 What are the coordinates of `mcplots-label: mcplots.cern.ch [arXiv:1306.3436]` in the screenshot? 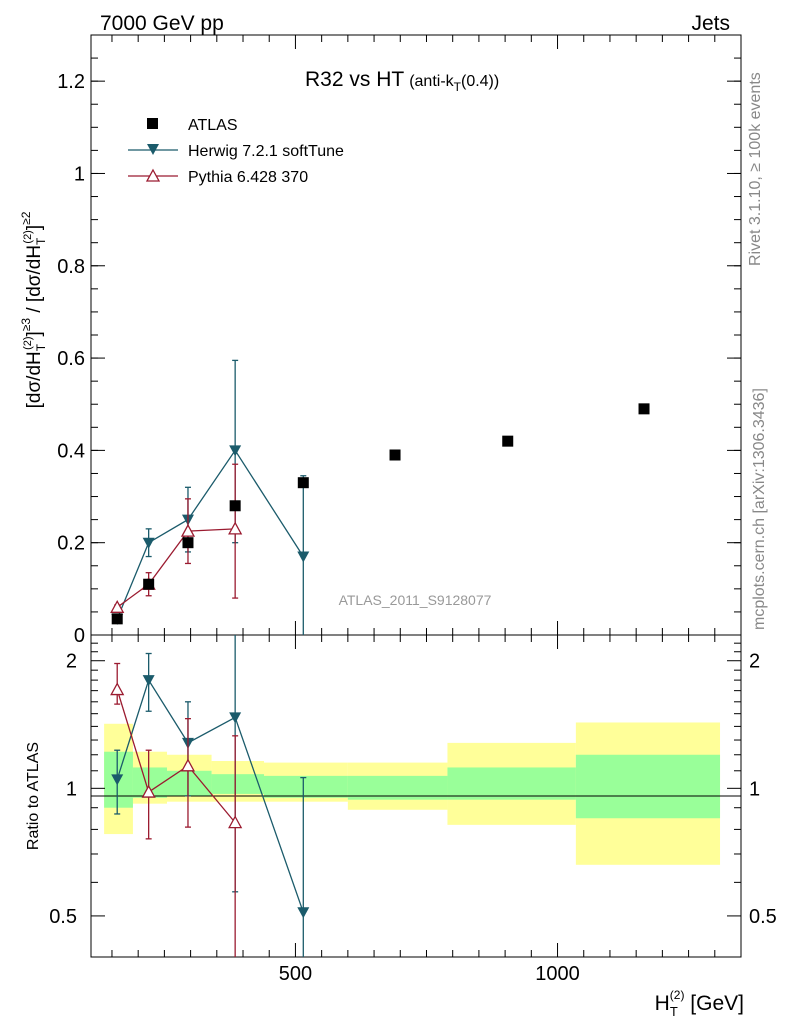 It's located at (759, 509).